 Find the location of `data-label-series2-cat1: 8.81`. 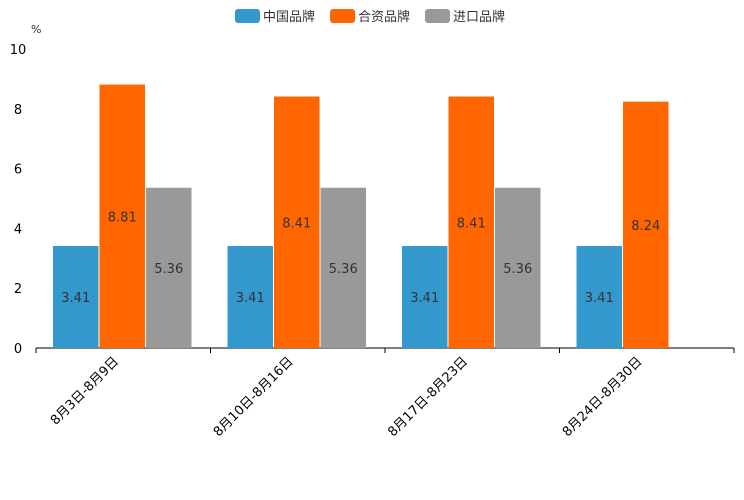

data-label-series2-cat1: 8.81 is located at coordinates (122, 217).